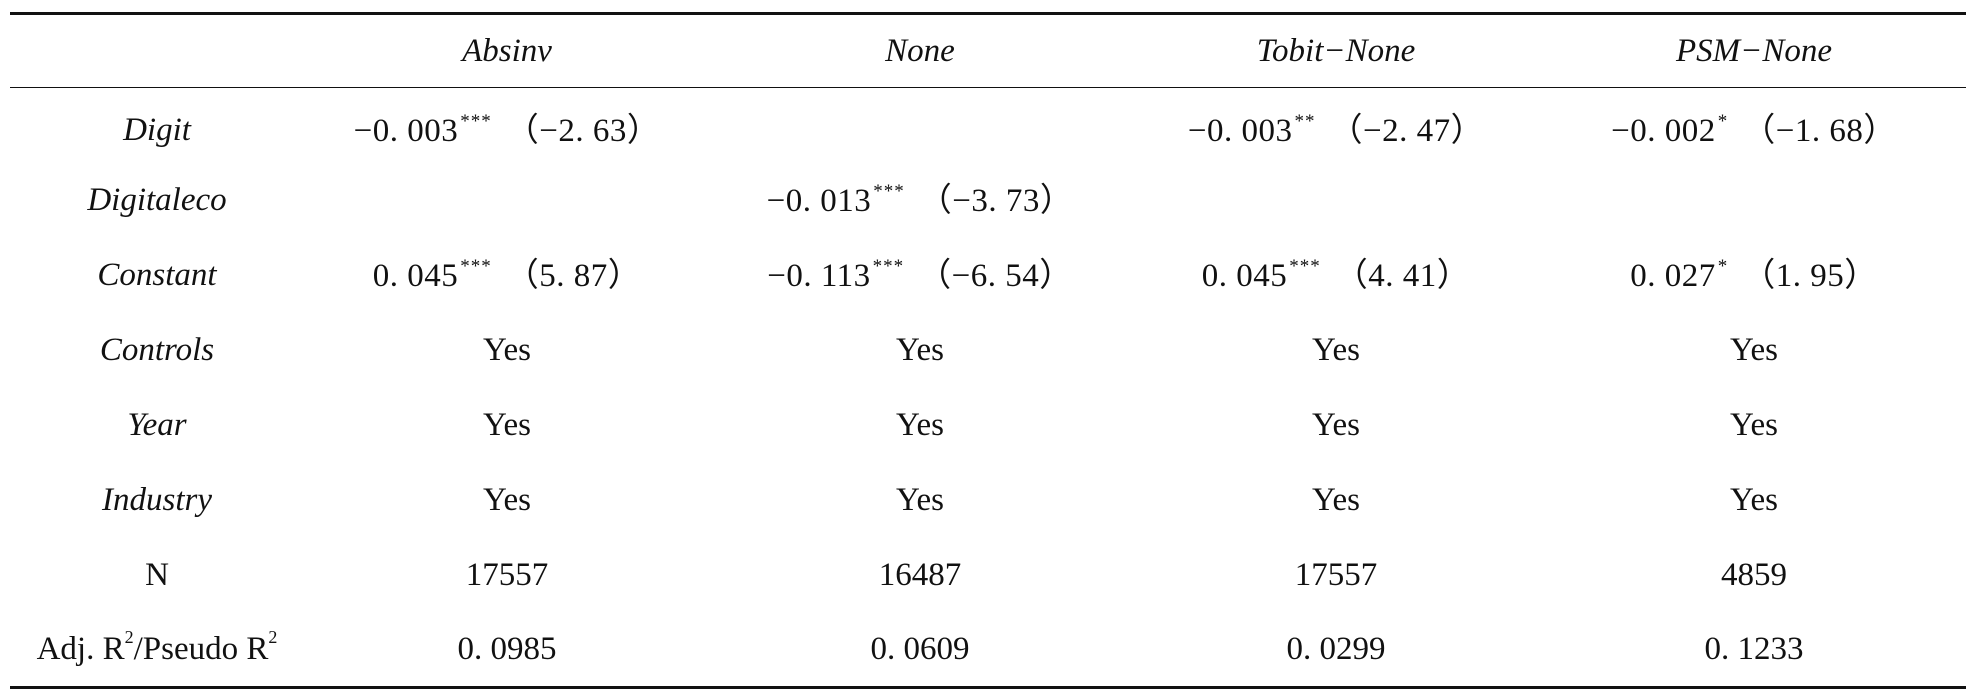 The height and width of the screenshot is (697, 1971). I want to click on cell-digitaleco-psm-none, so click(1754, 200).